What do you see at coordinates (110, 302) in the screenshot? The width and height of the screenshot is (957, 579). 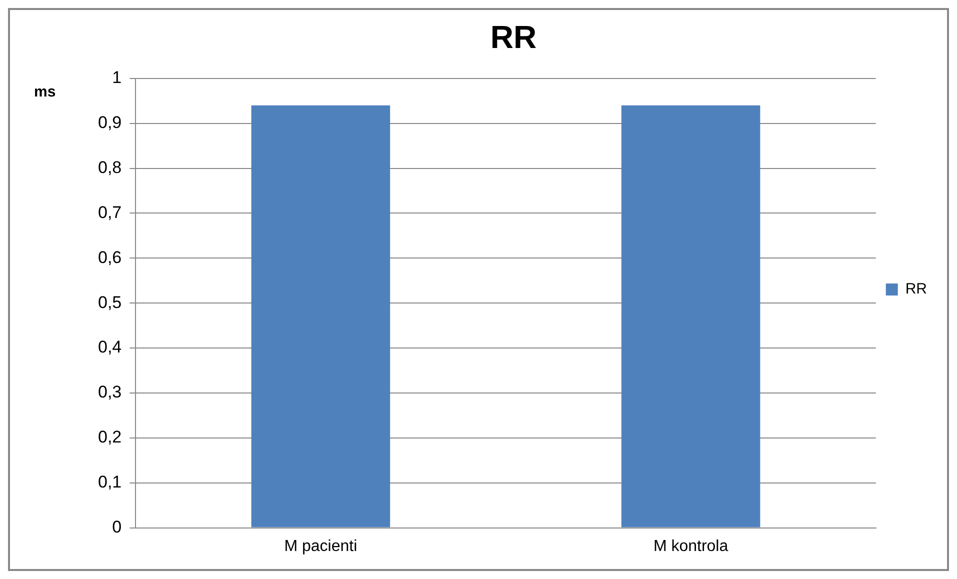 I see `y-tick-label: 0,5` at bounding box center [110, 302].